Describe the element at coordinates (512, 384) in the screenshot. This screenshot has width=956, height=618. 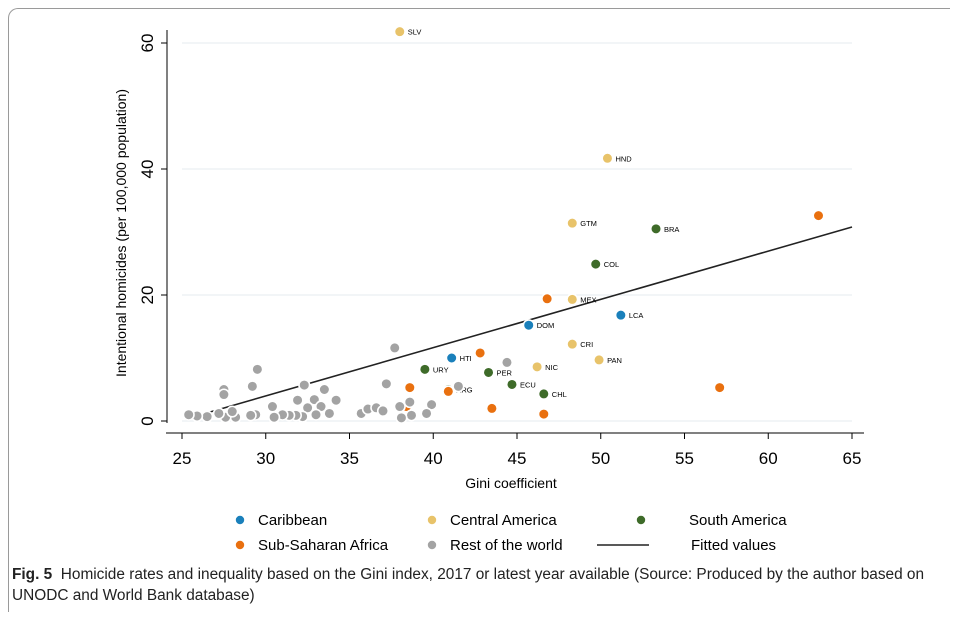
I see `point-south-america-ecu` at that location.